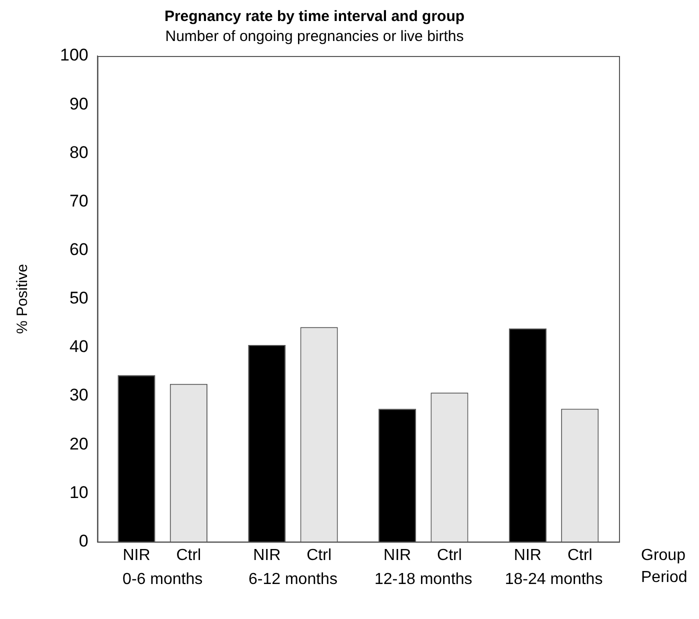  What do you see at coordinates (553, 579) in the screenshot?
I see `x-tick-label: 18-24 months` at bounding box center [553, 579].